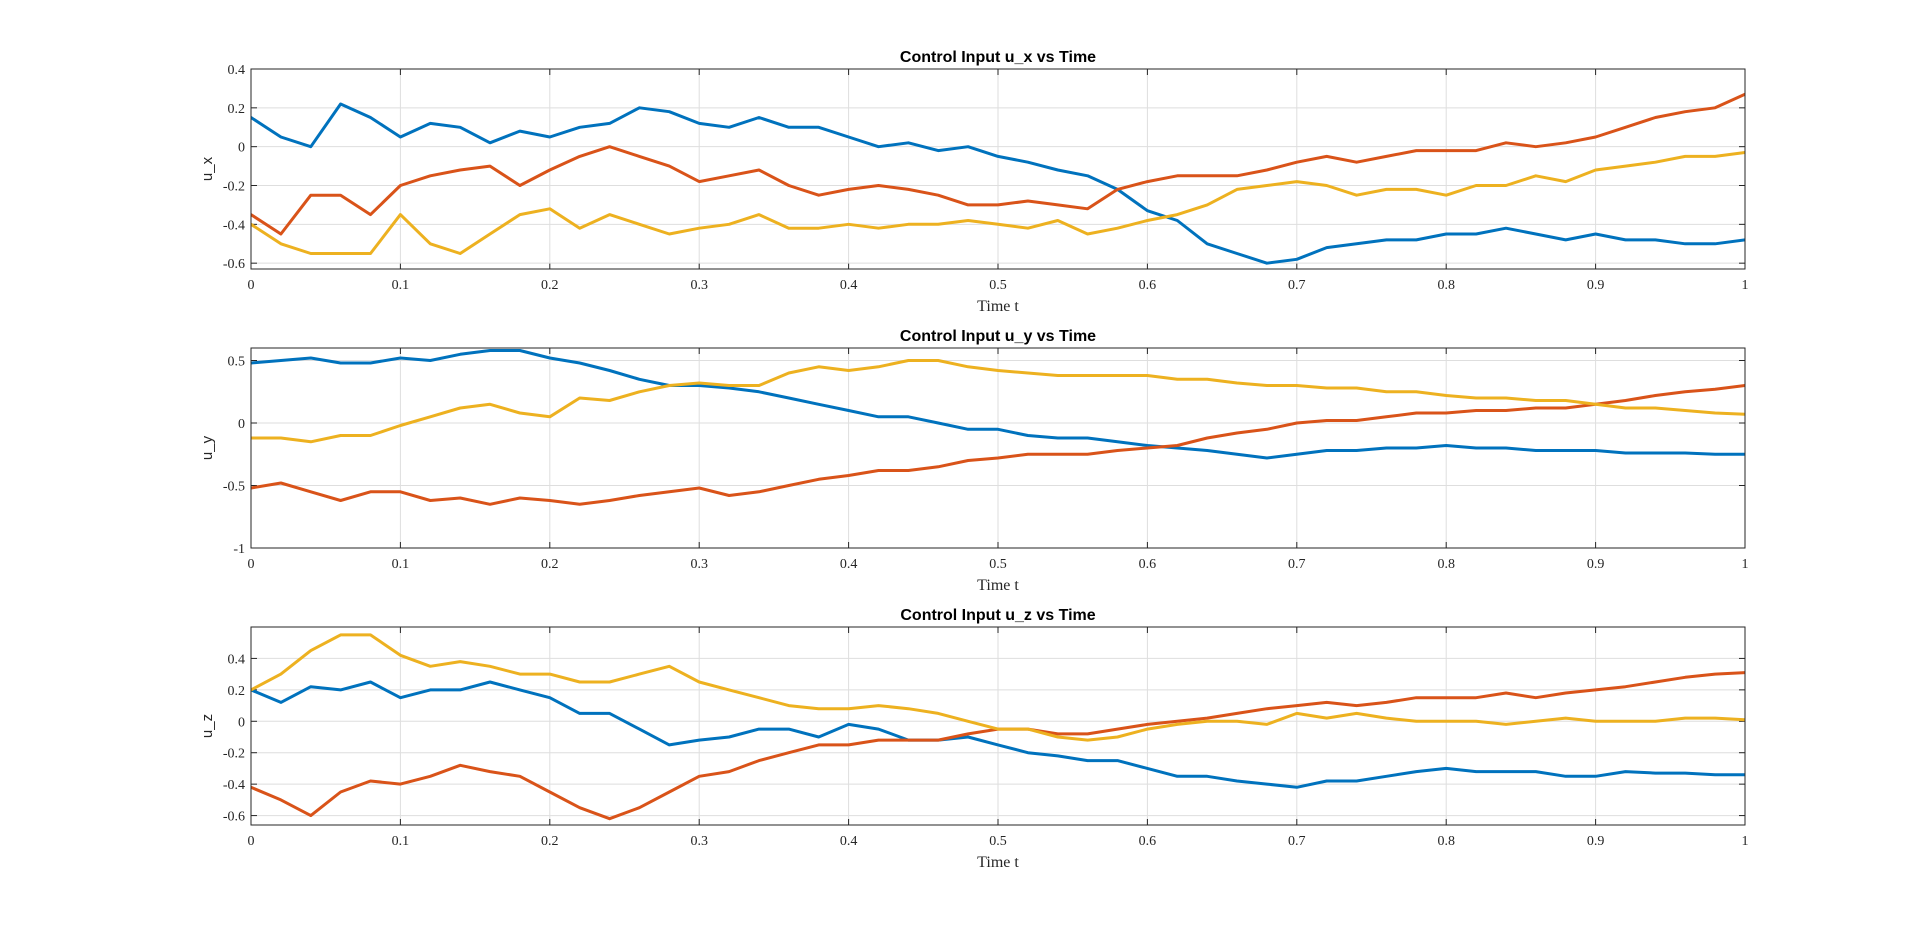  Describe the element at coordinates (997, 615) in the screenshot. I see `chart-title: Control Input u_z vs Time` at that location.